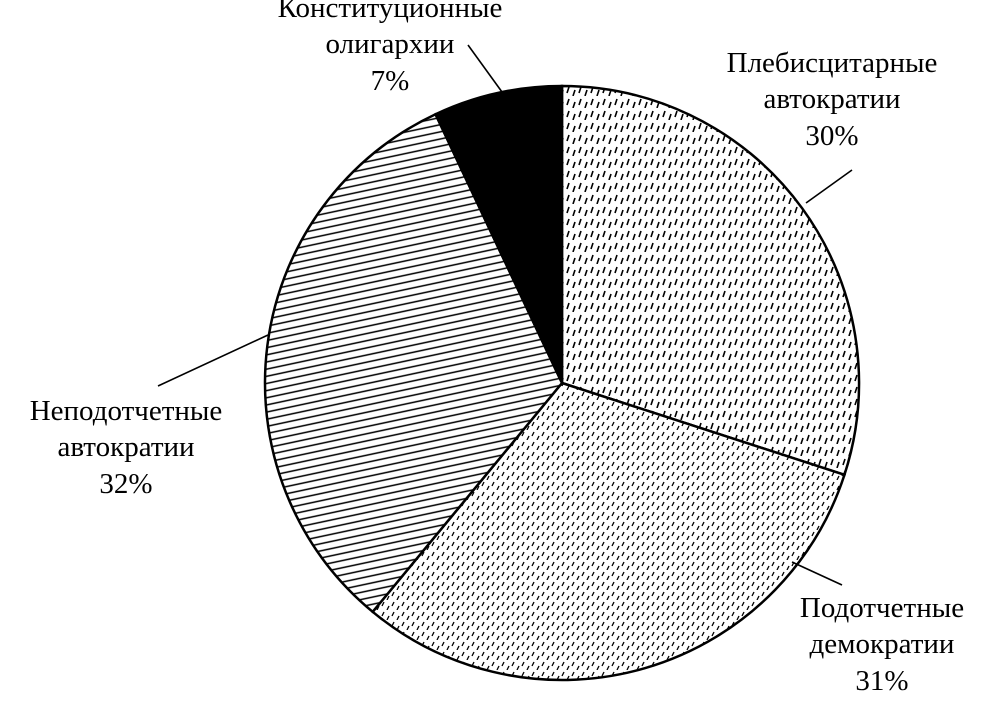 This screenshot has width=1000, height=712. What do you see at coordinates (832, 81) in the screenshot?
I see `slice-label: Плебисцитарные автократии` at bounding box center [832, 81].